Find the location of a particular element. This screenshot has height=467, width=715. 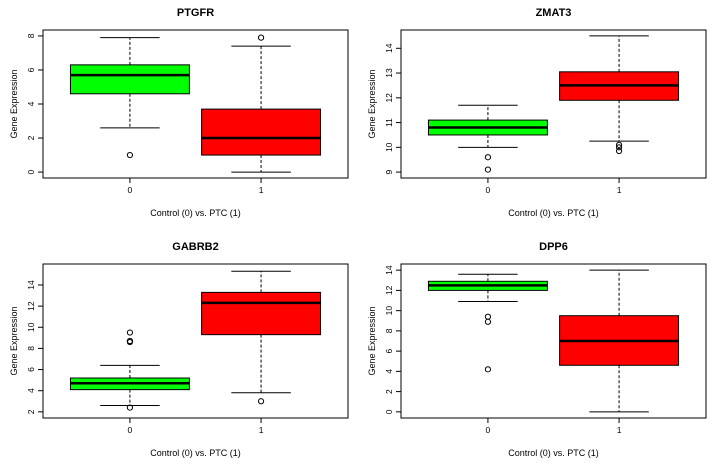

chart-title: GABRB2 is located at coordinates (195, 247).